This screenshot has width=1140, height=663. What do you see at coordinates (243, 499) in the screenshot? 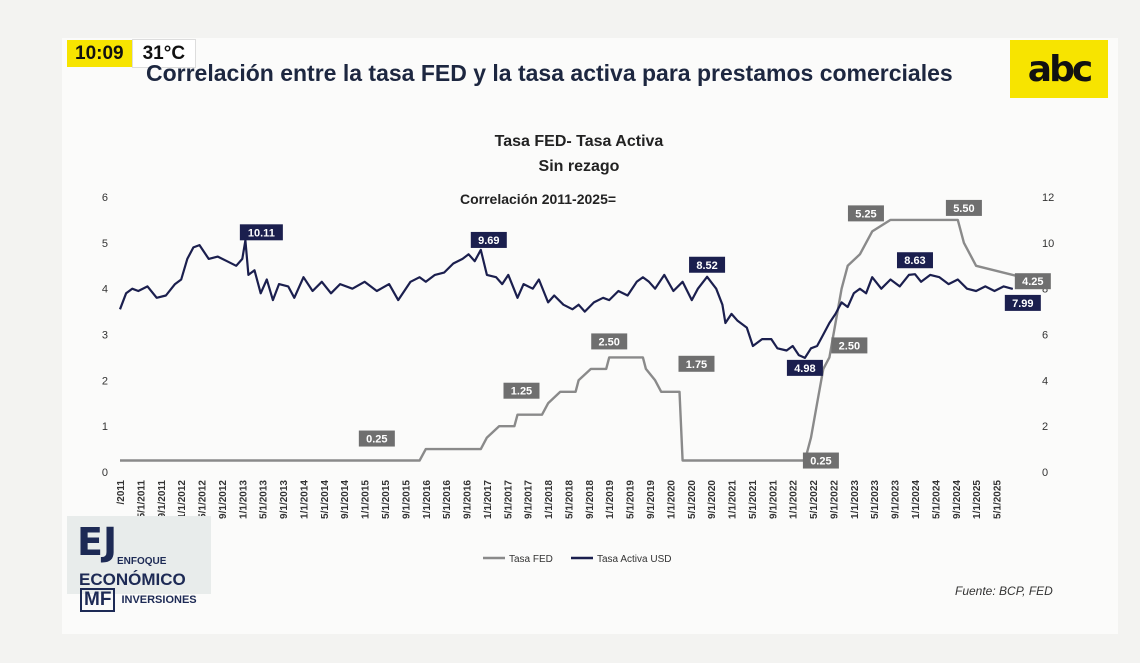
I see `x-tick-label: 1/1/2013` at bounding box center [243, 499].